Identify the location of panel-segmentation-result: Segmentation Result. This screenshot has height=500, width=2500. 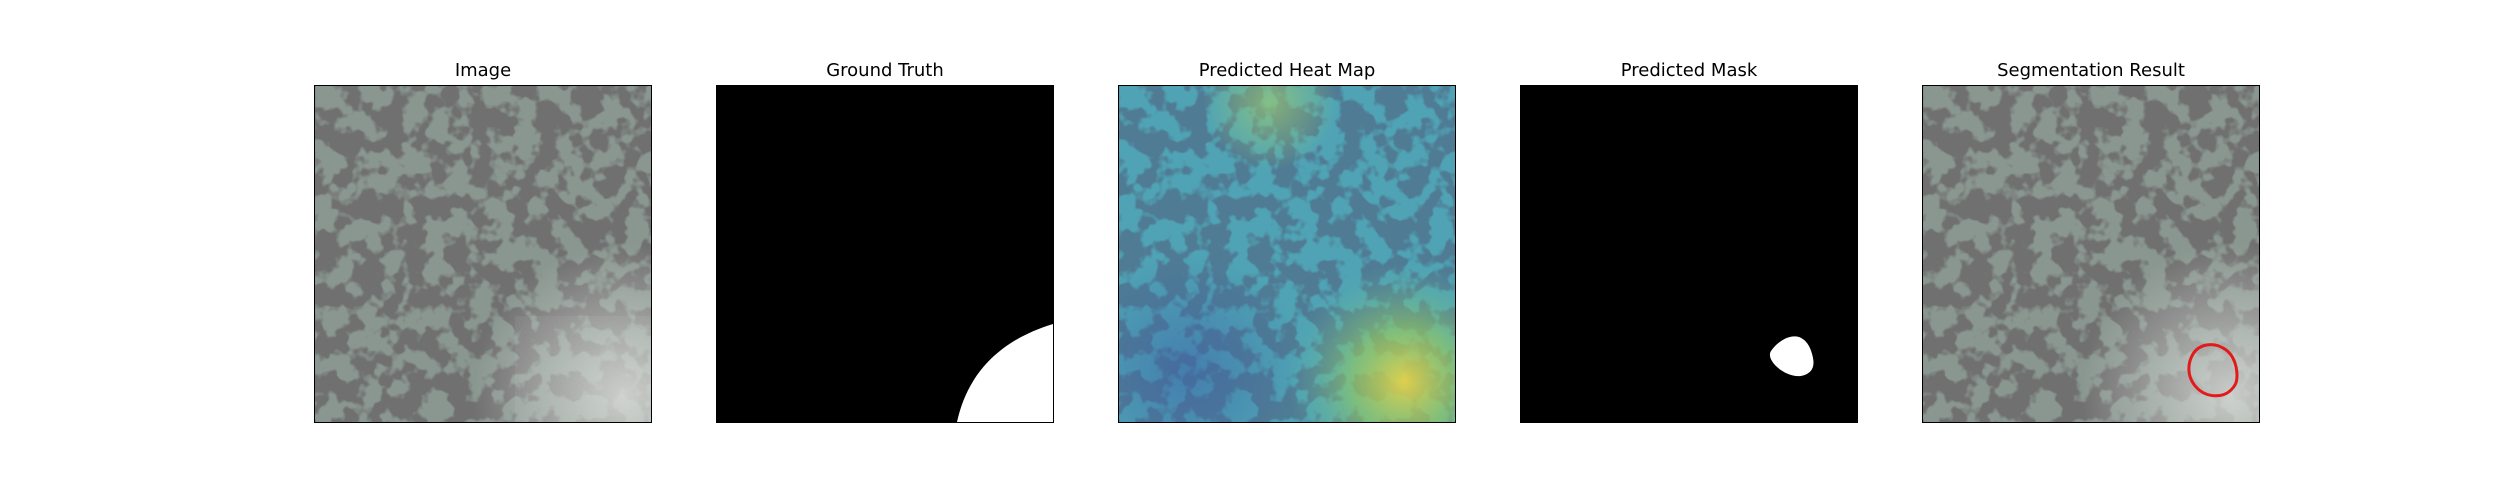
(2091, 215).